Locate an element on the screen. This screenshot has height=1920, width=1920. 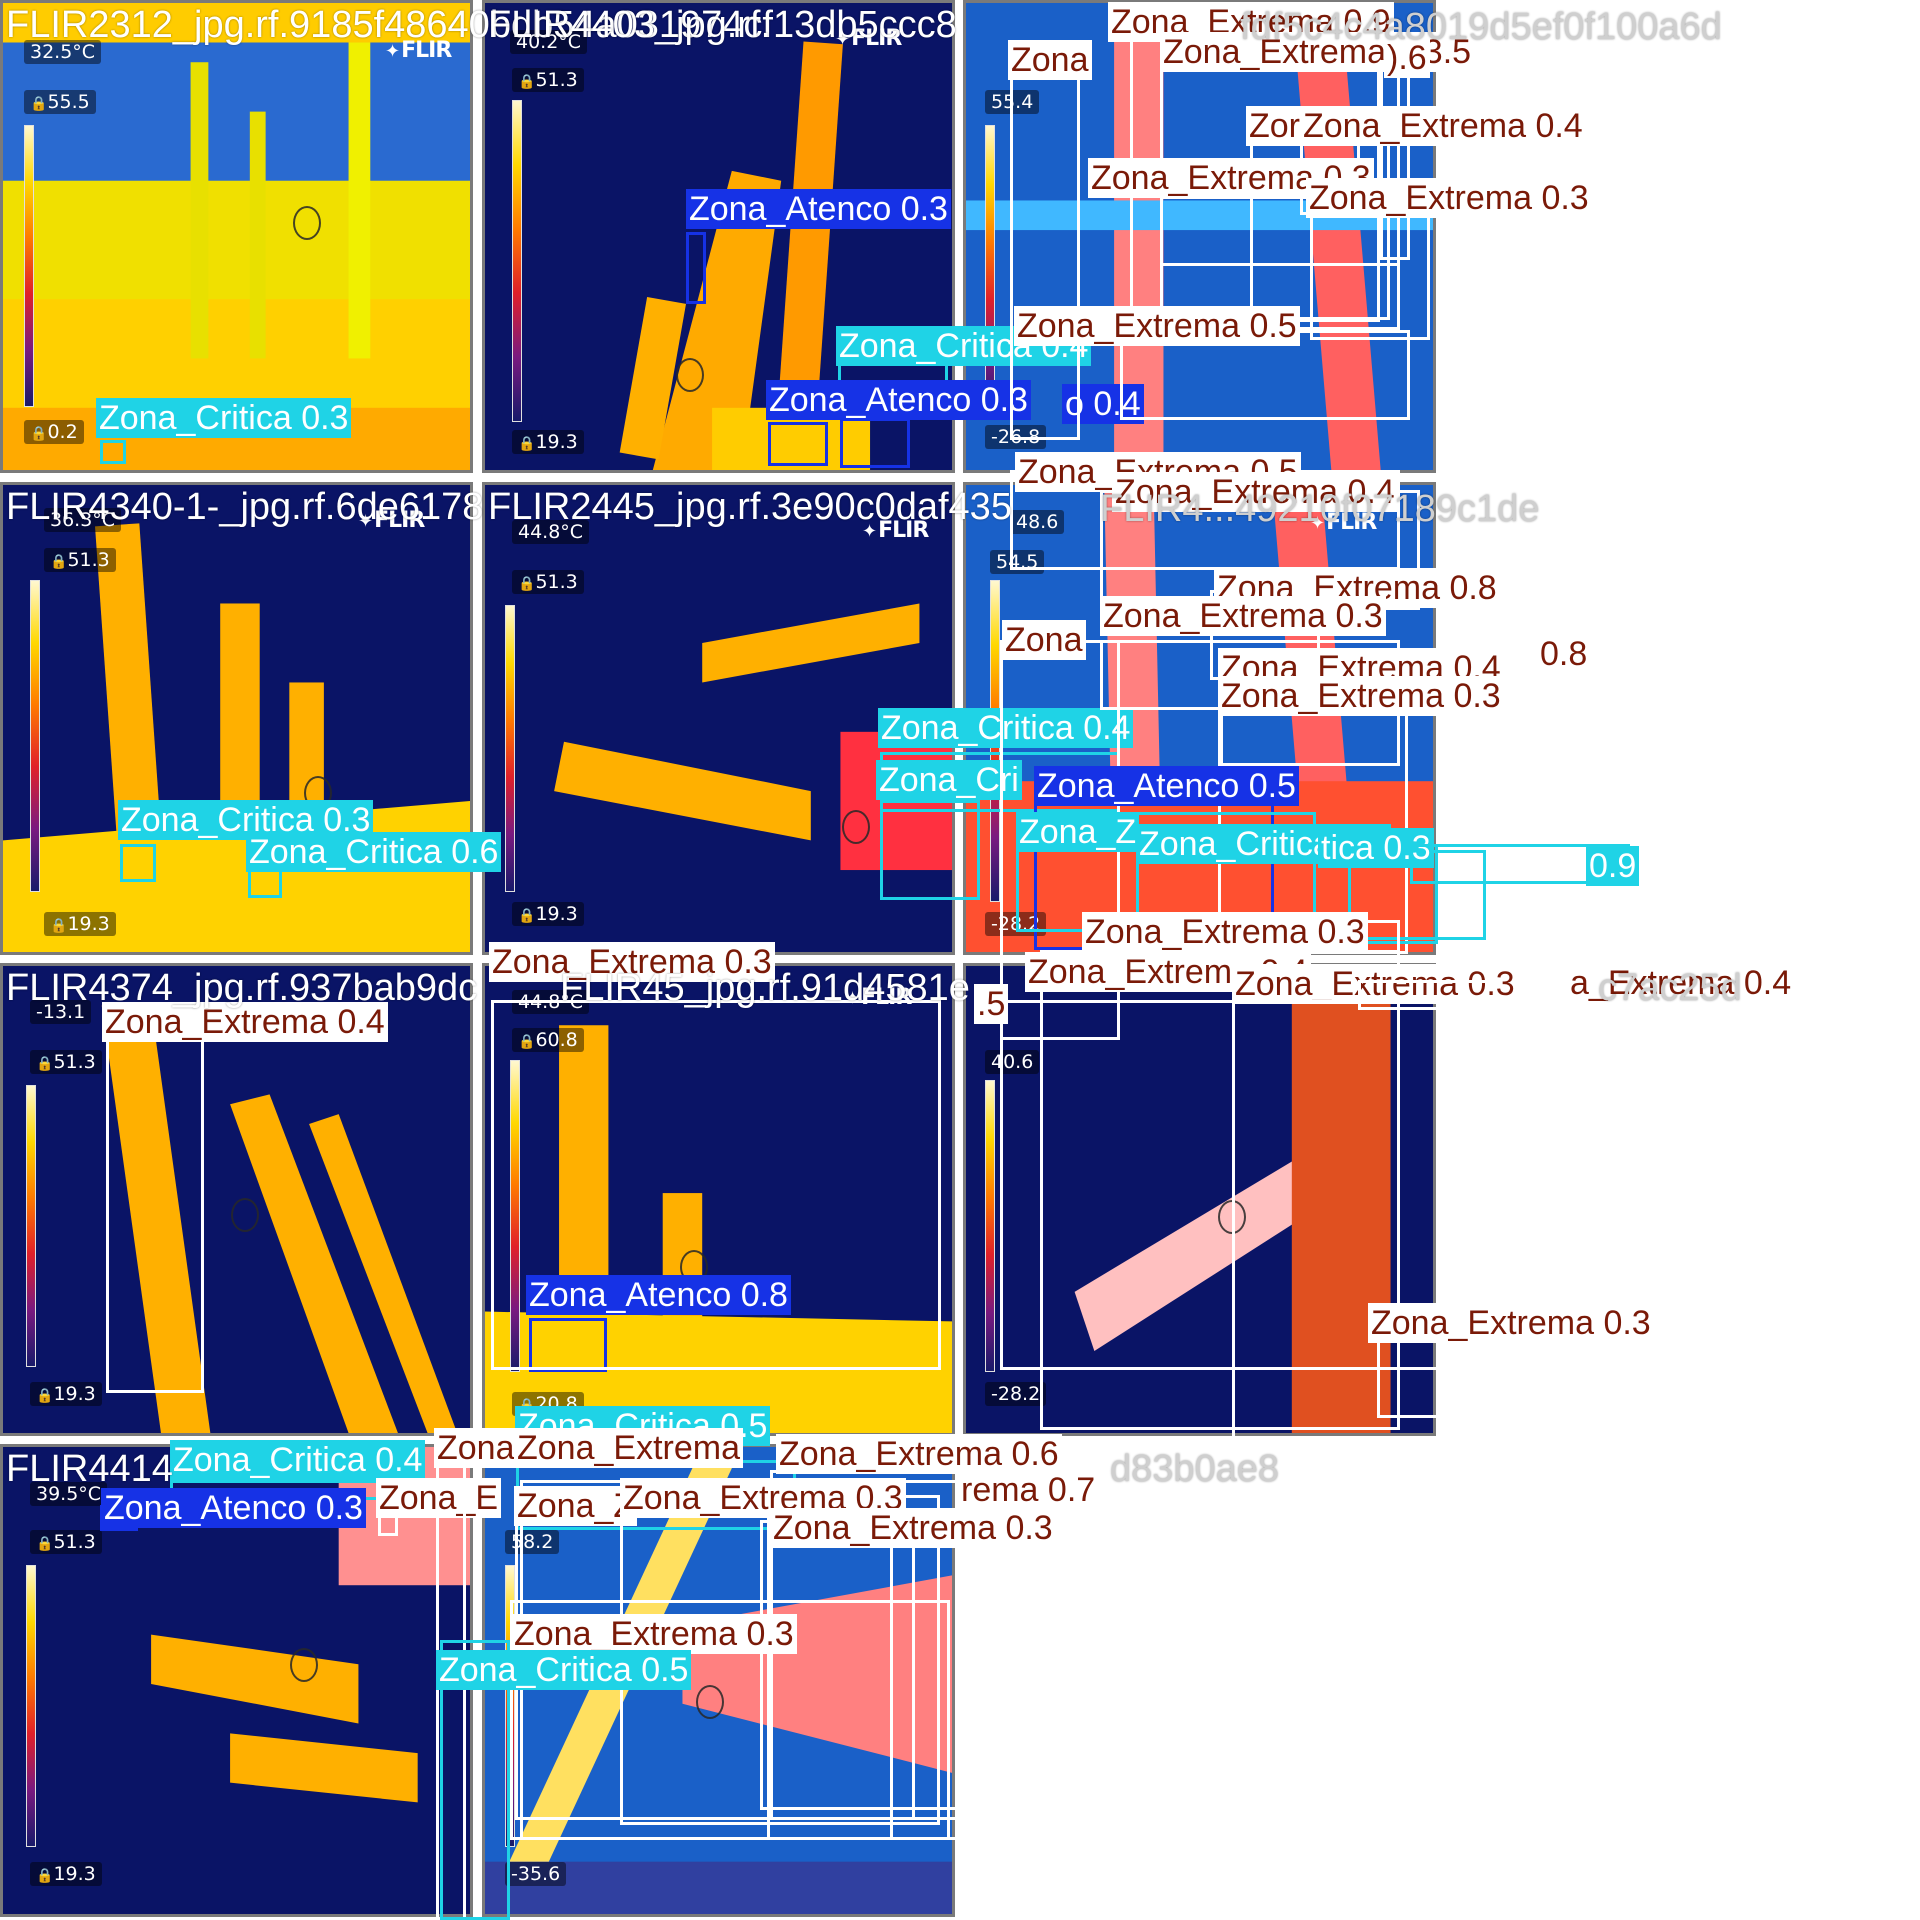
detection-label-critica: Zona_Z is located at coordinates (1078, 832).